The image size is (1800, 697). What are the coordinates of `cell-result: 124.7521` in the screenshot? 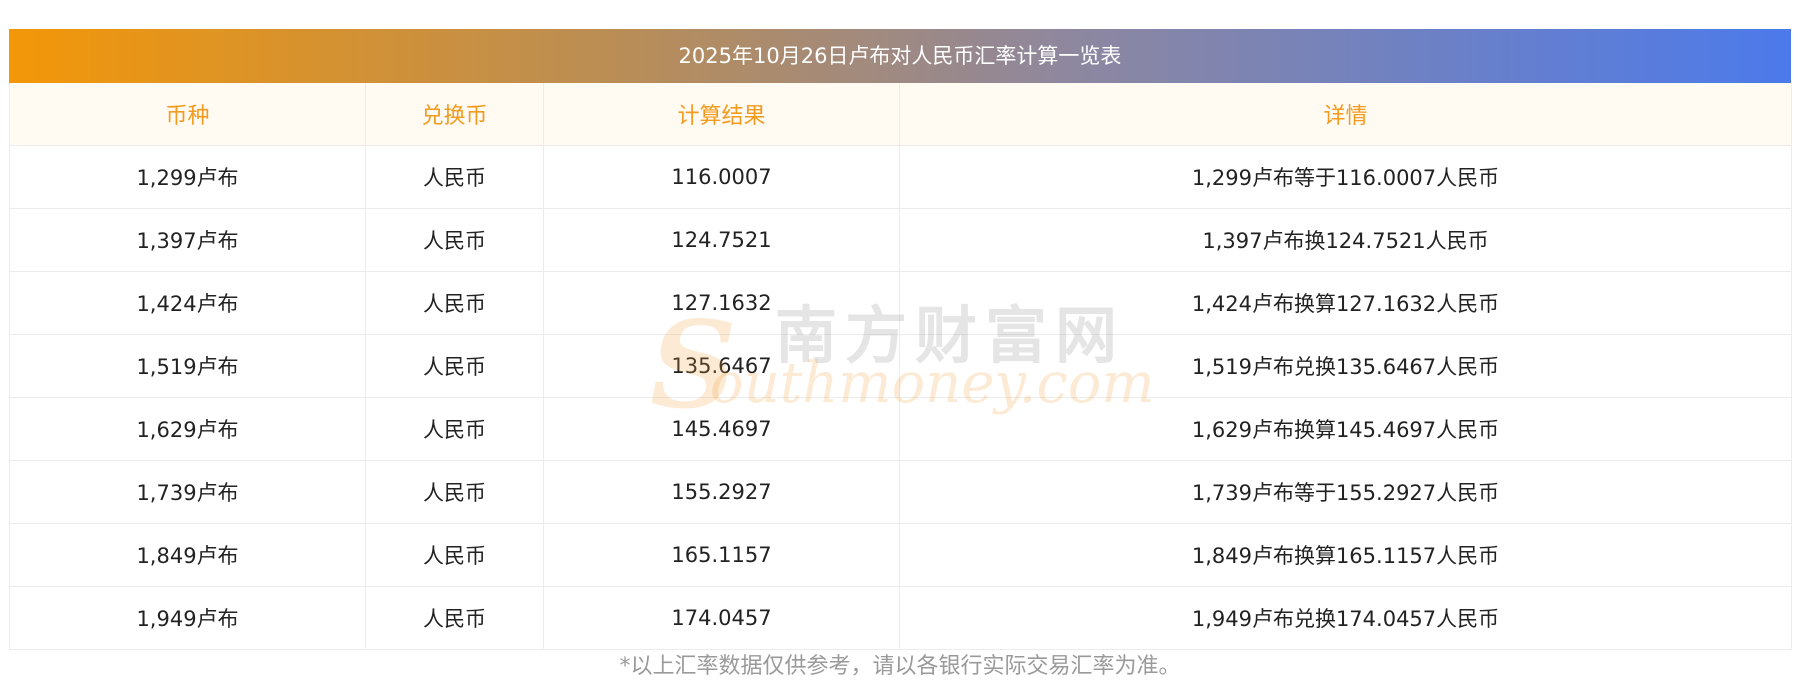 It's located at (721, 240).